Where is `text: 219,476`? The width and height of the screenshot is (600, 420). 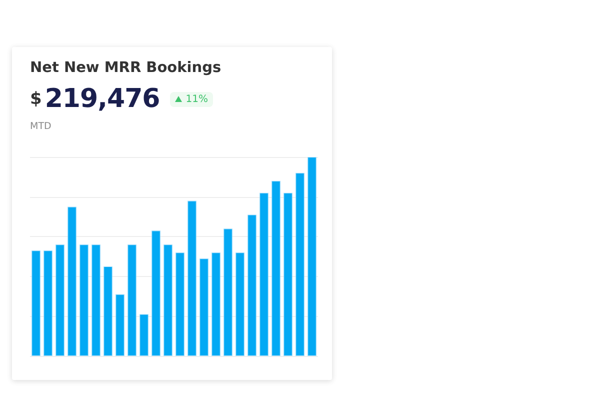
text: 219,476 is located at coordinates (102, 99).